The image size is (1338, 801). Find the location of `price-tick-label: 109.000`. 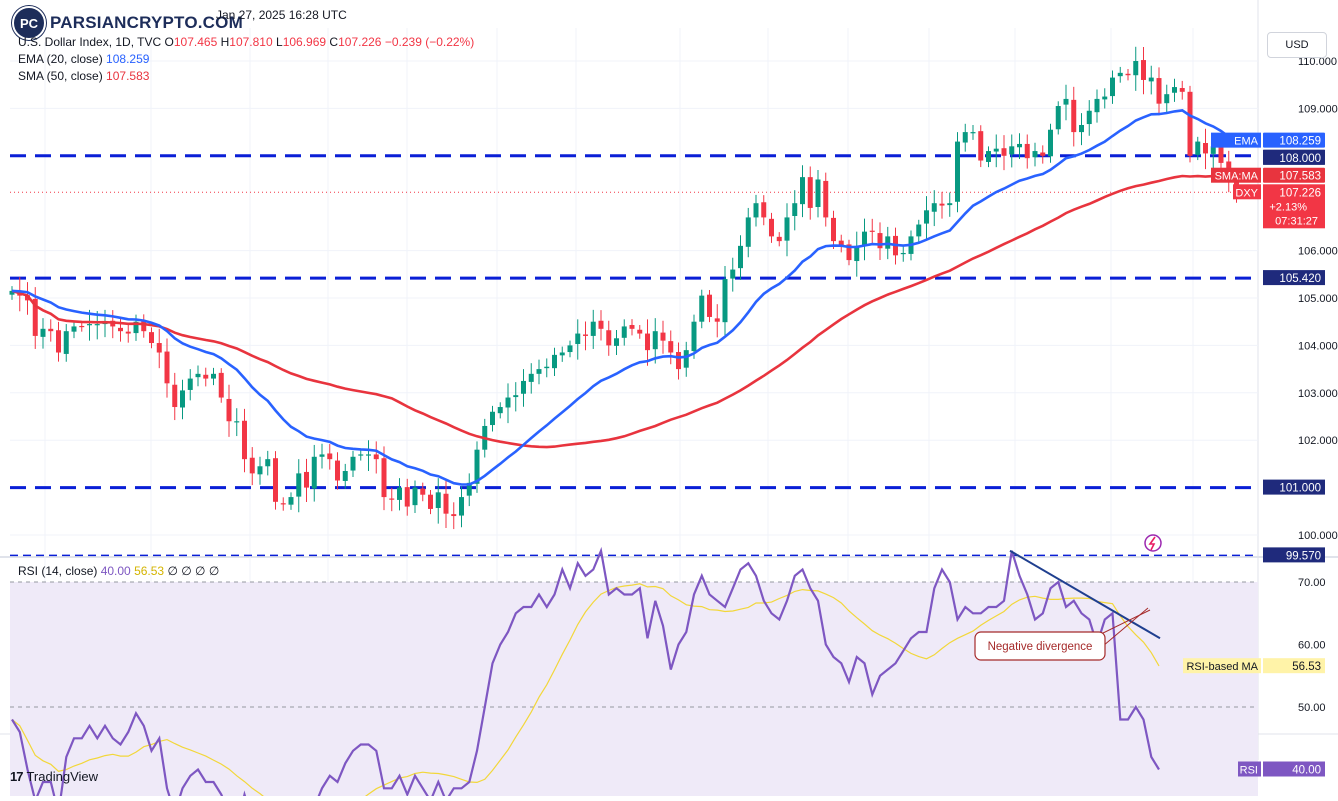

price-tick-label: 109.000 is located at coordinates (1318, 109).